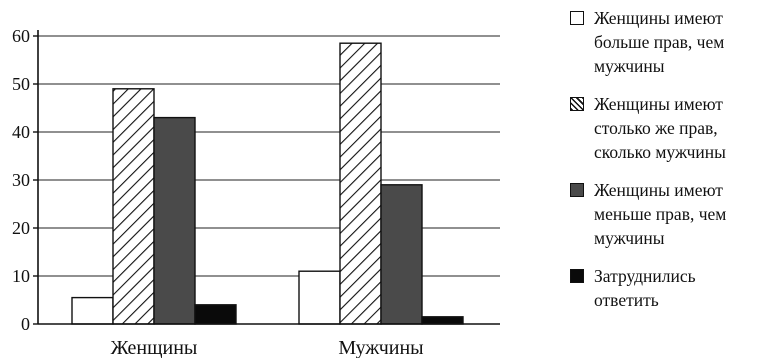  Describe the element at coordinates (577, 104) in the screenshot. I see `legend-swatch-hatched` at that location.